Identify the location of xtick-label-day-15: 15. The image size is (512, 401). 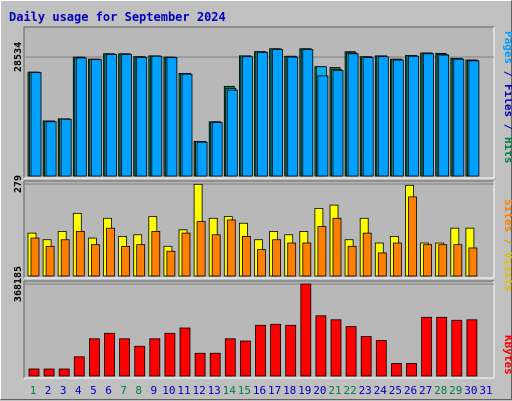
(244, 390).